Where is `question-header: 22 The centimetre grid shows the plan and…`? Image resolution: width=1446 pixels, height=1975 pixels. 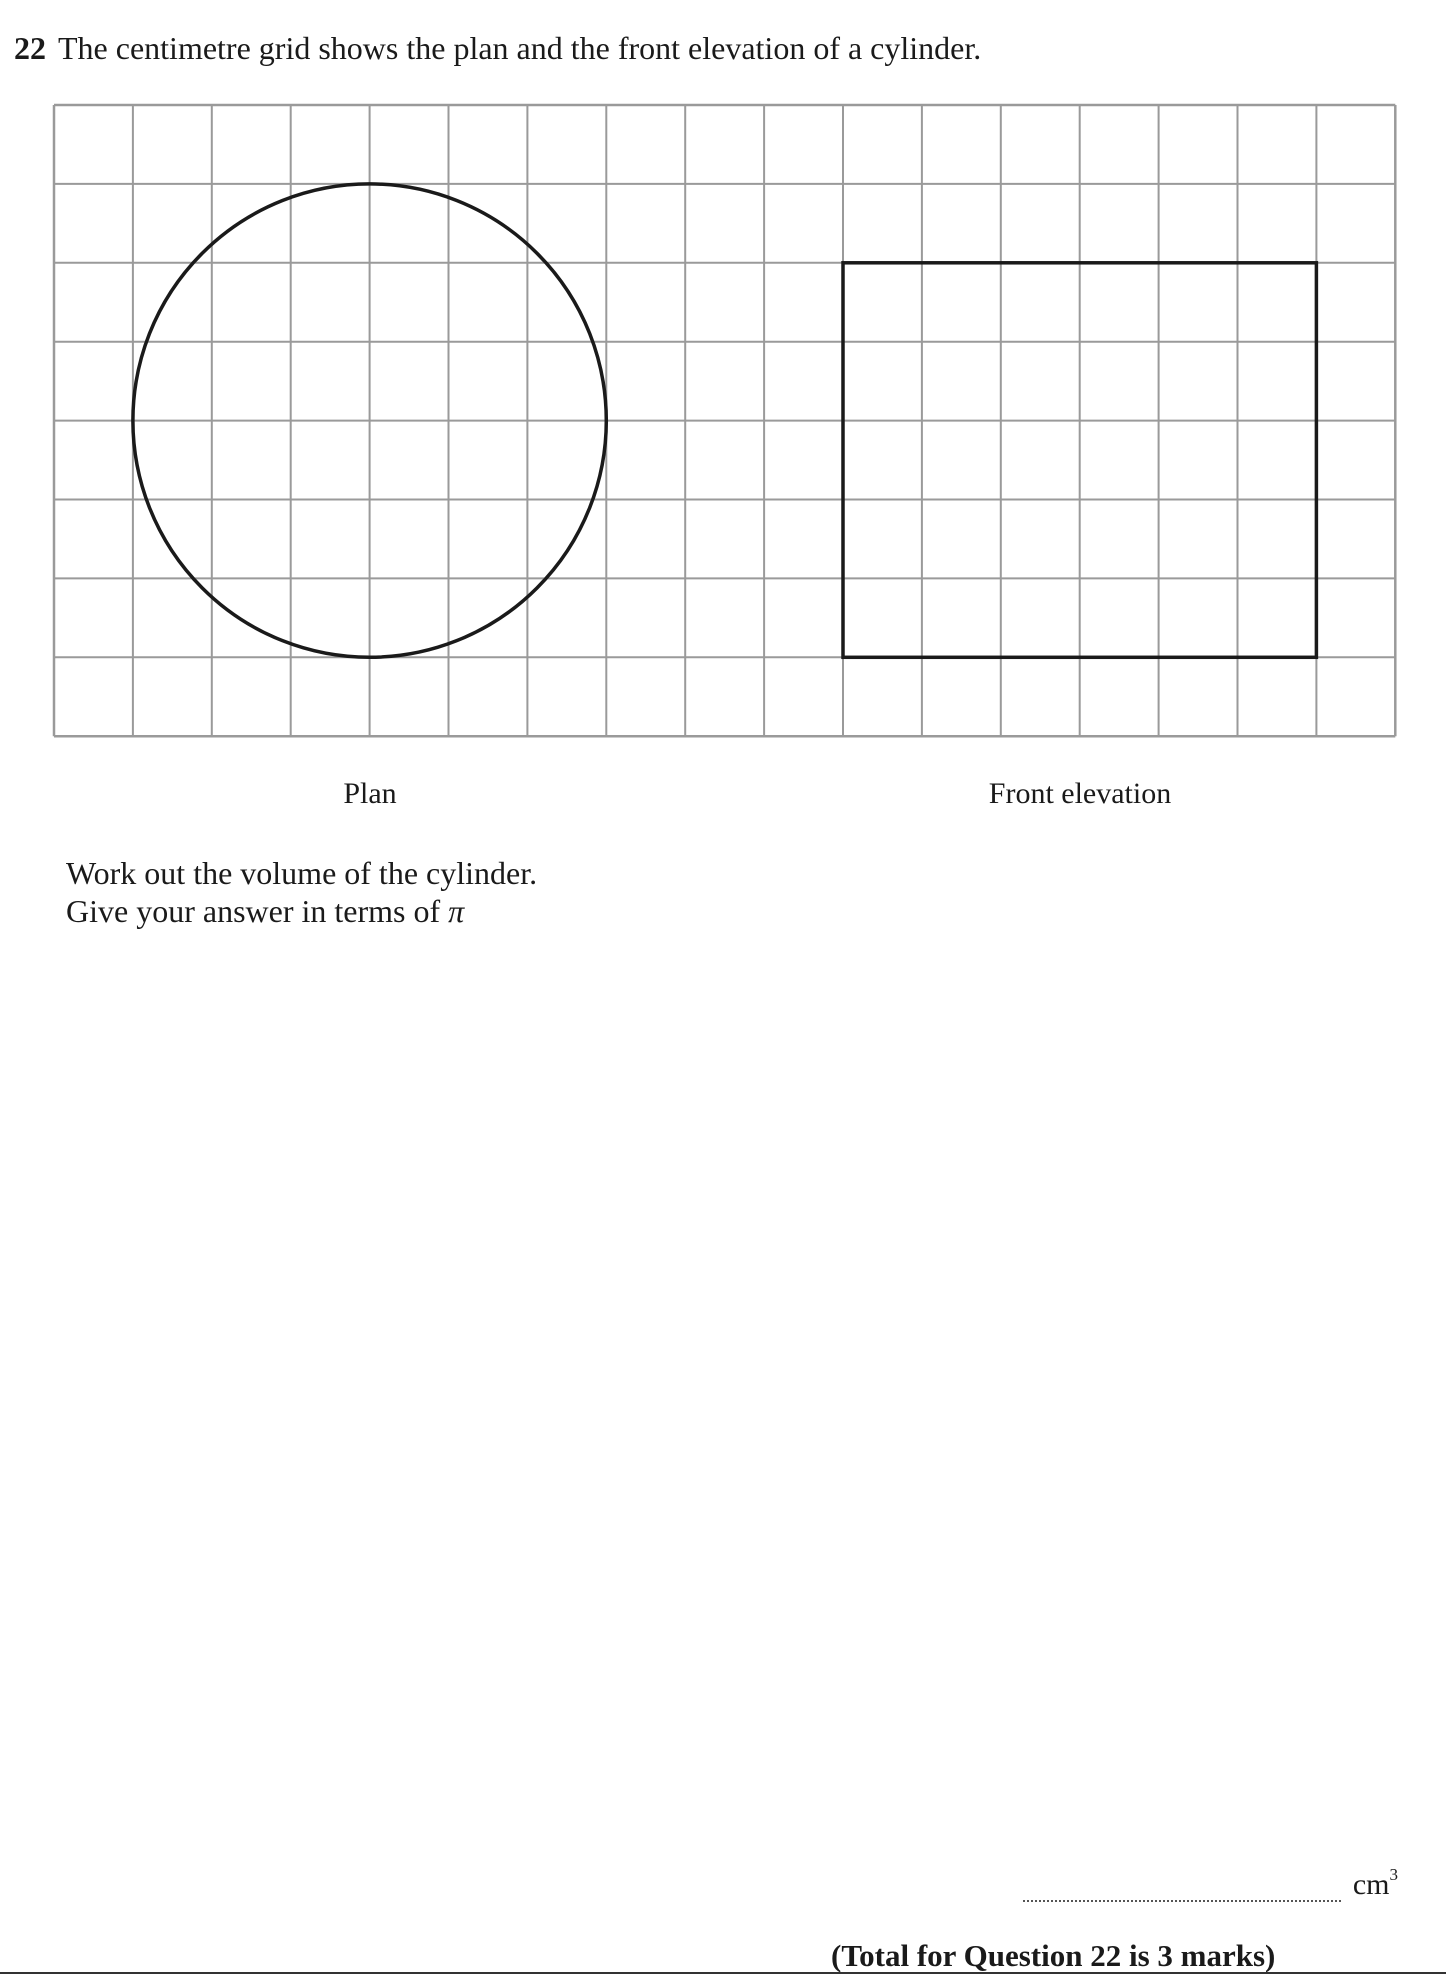 question-header: 22 The centimetre grid shows the plan and… is located at coordinates (497, 48).